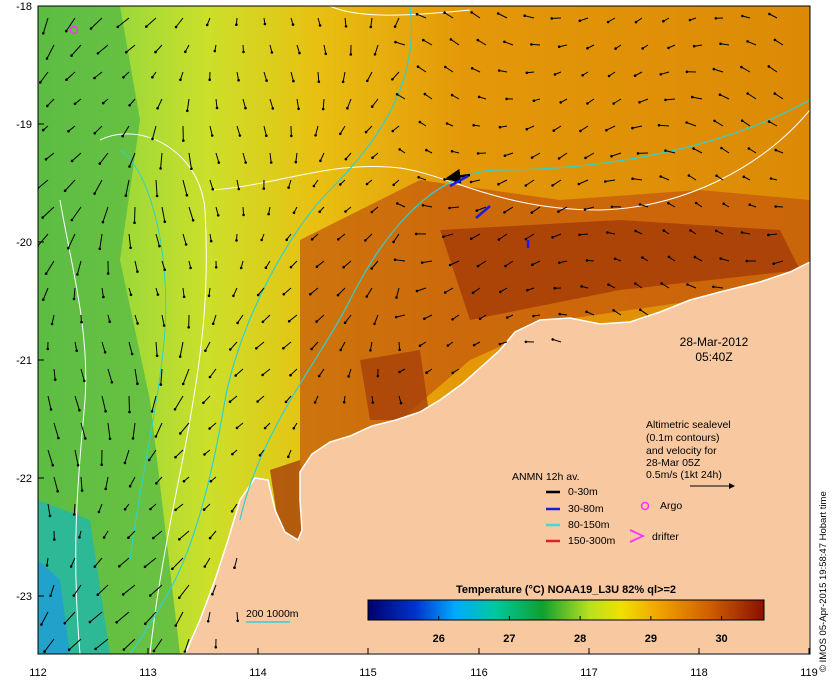 Image resolution: width=840 pixels, height=680 pixels. Describe the element at coordinates (400, 11) in the screenshot. I see `sealevel-contour` at that location.